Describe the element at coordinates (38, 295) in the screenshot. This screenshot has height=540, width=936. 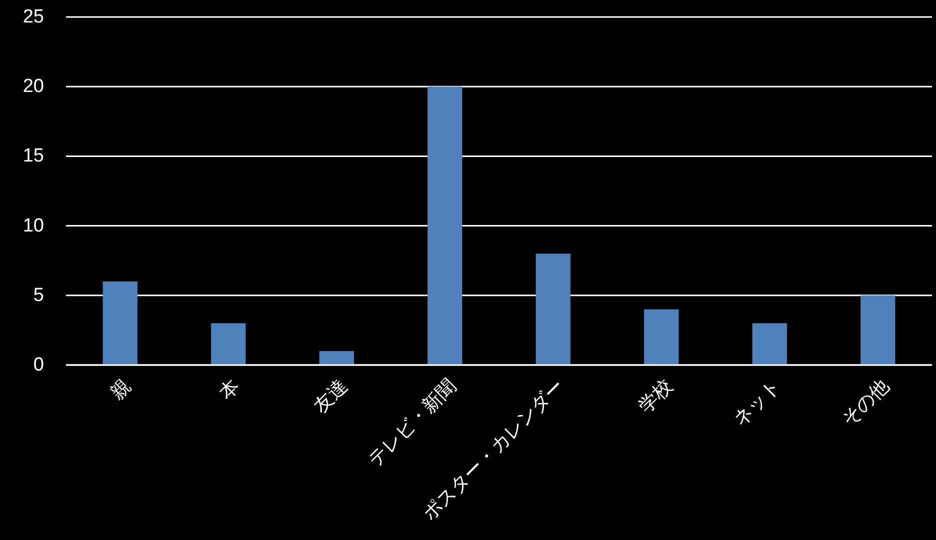
I see `y-tick-label: 5` at that location.